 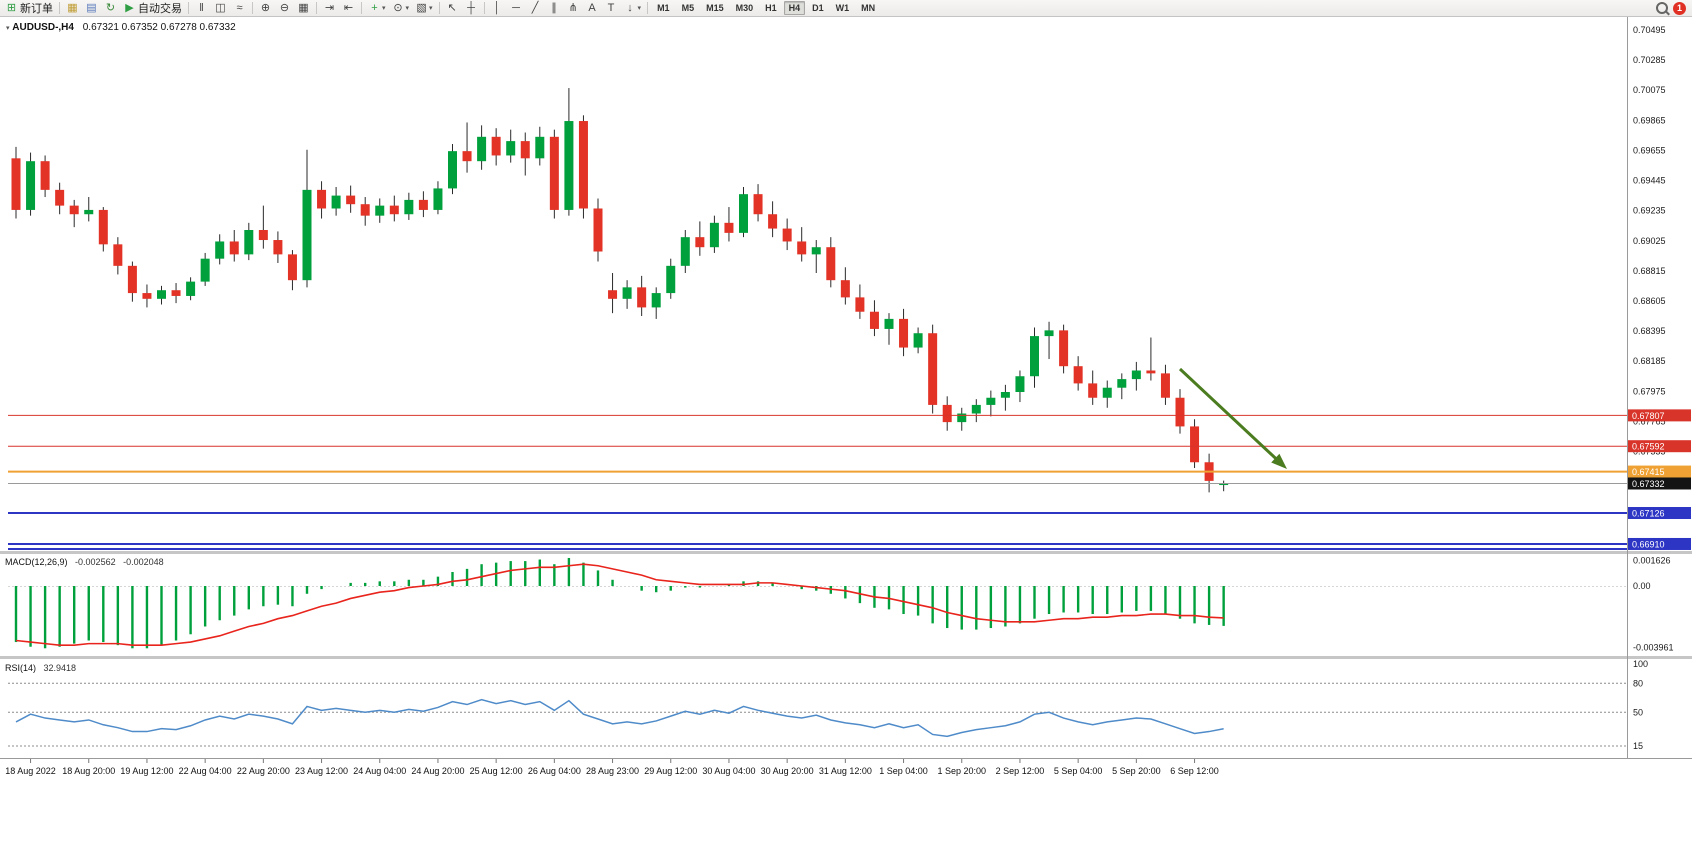 I want to click on price-axis-label: 0.69655, so click(x=1649, y=150).